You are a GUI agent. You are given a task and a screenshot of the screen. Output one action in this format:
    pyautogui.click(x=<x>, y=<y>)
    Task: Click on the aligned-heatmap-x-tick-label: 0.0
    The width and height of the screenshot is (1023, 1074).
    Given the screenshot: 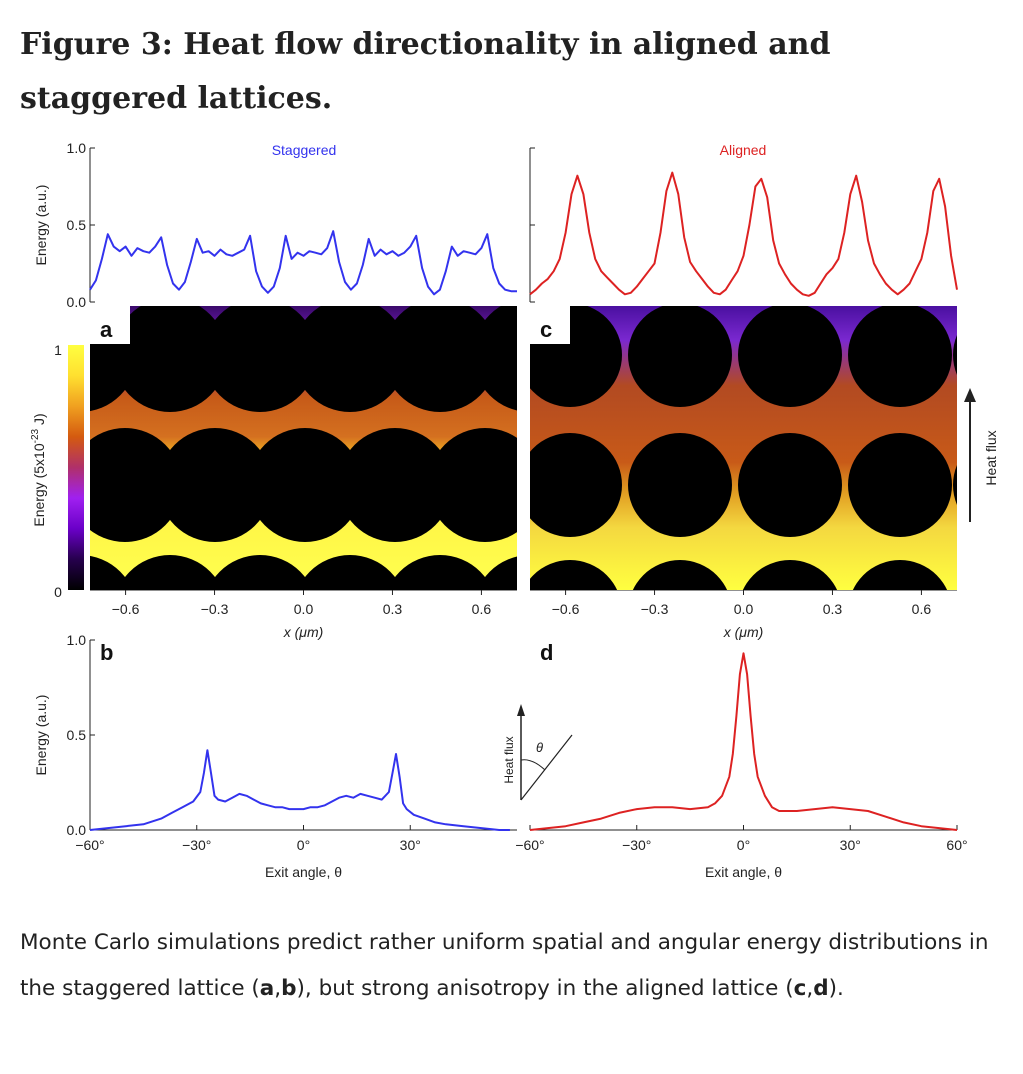 What is the action you would take?
    pyautogui.click(x=744, y=609)
    